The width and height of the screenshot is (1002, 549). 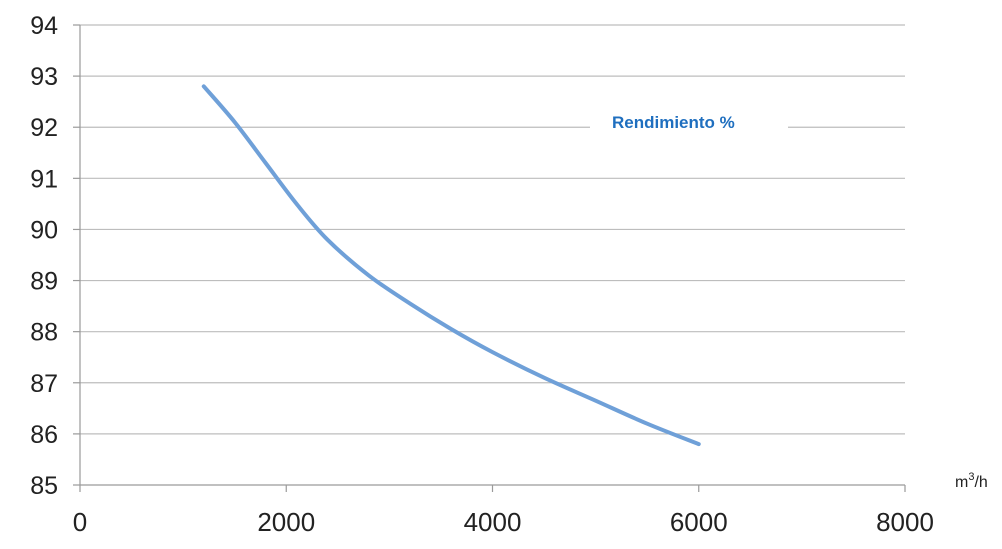 What do you see at coordinates (55, 256) in the screenshot?
I see `y-axis-ticks: 85 86 87 88 89 90 91 92 93 94` at bounding box center [55, 256].